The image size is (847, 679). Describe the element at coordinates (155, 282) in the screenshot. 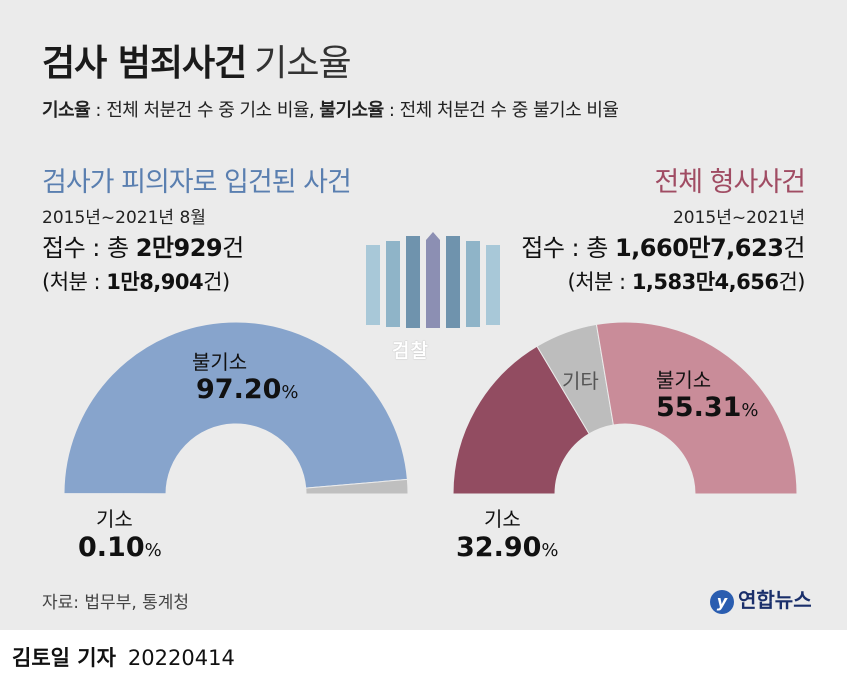

I see `left-handled-value: 1만8,904` at that location.